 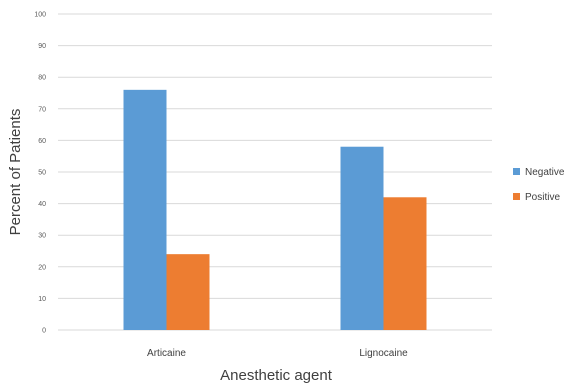 What do you see at coordinates (276, 375) in the screenshot?
I see `x-axis-title: Anesthetic agent` at bounding box center [276, 375].